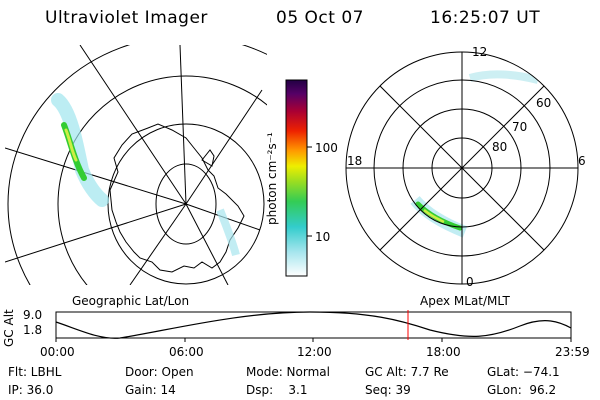 This screenshot has height=400, width=600. Describe the element at coordinates (355, 161) in the screenshot. I see `mlt-label-dusk: 18` at that location.